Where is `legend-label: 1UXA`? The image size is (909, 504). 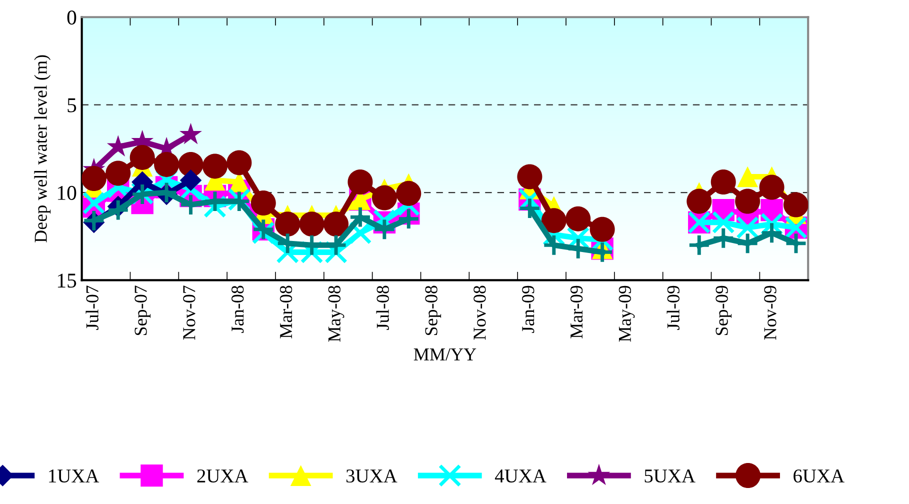 legend-label: 1UXA is located at coordinates (74, 476).